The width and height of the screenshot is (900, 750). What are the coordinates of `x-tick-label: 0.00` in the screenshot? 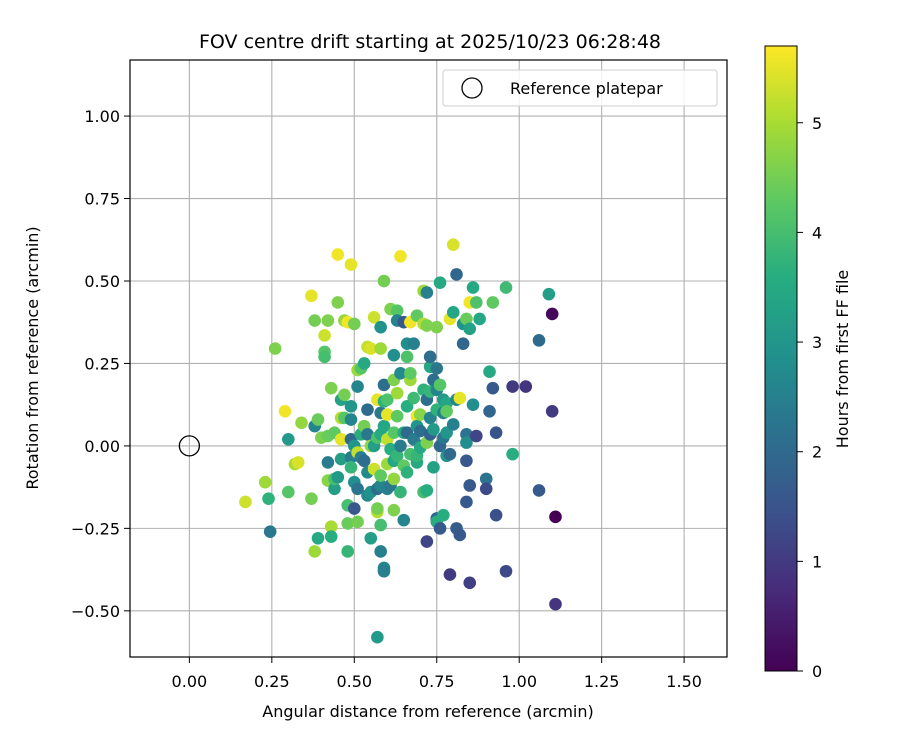 It's located at (190, 681).